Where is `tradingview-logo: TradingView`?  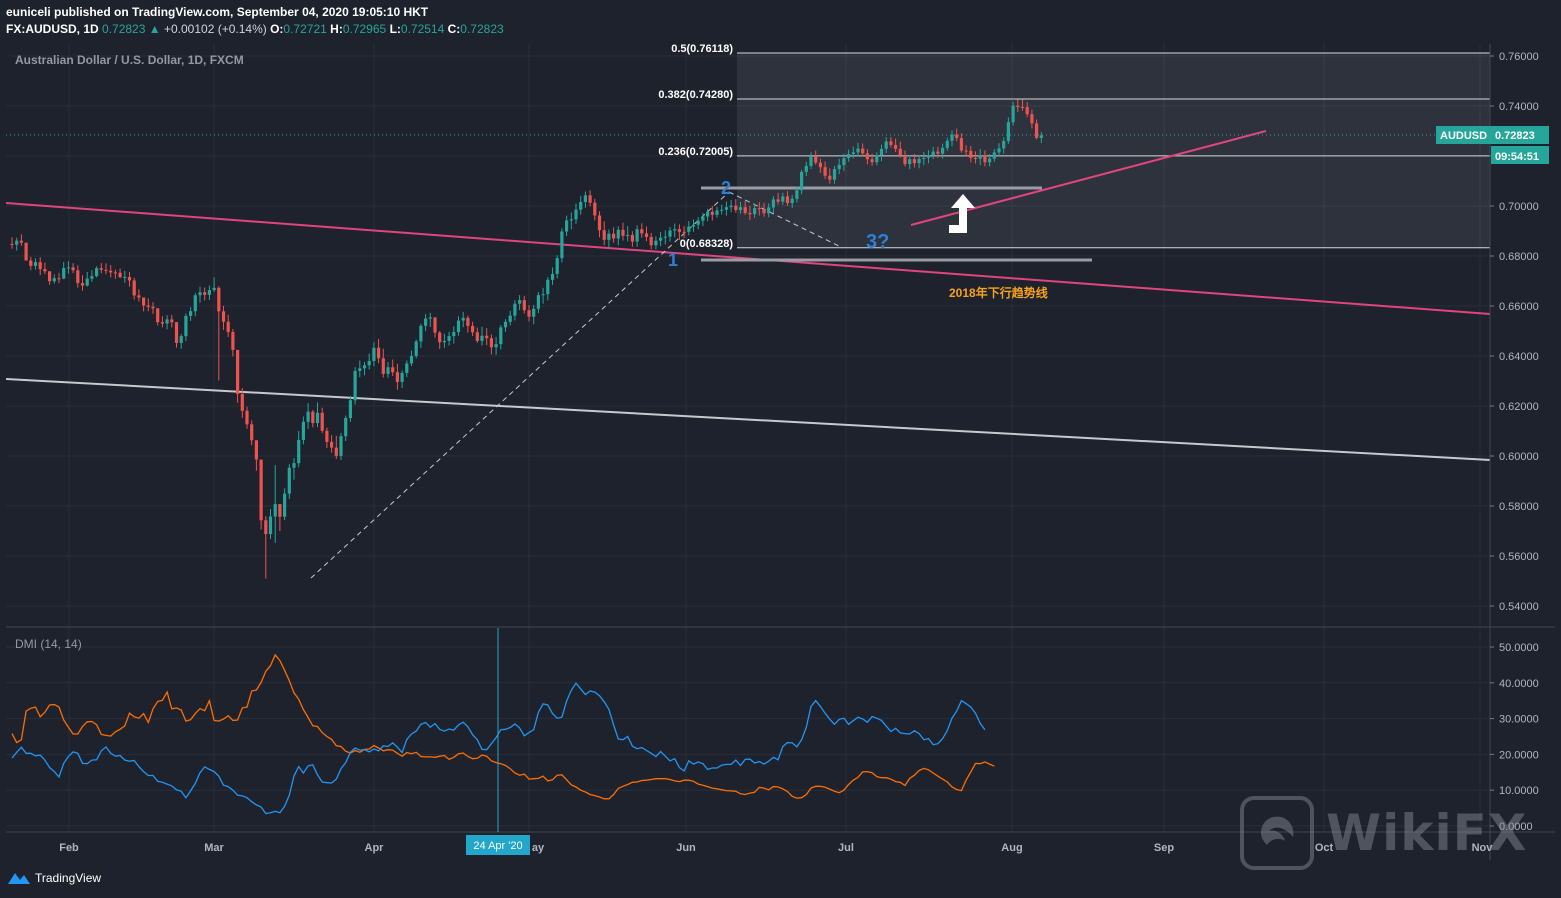
tradingview-logo: TradingView is located at coordinates (54, 878).